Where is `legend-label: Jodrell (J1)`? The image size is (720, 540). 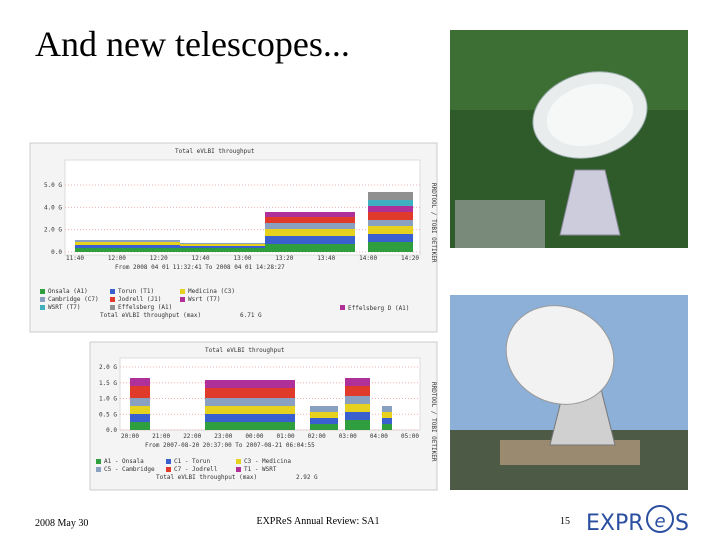 legend-label: Jodrell (J1) is located at coordinates (139, 299).